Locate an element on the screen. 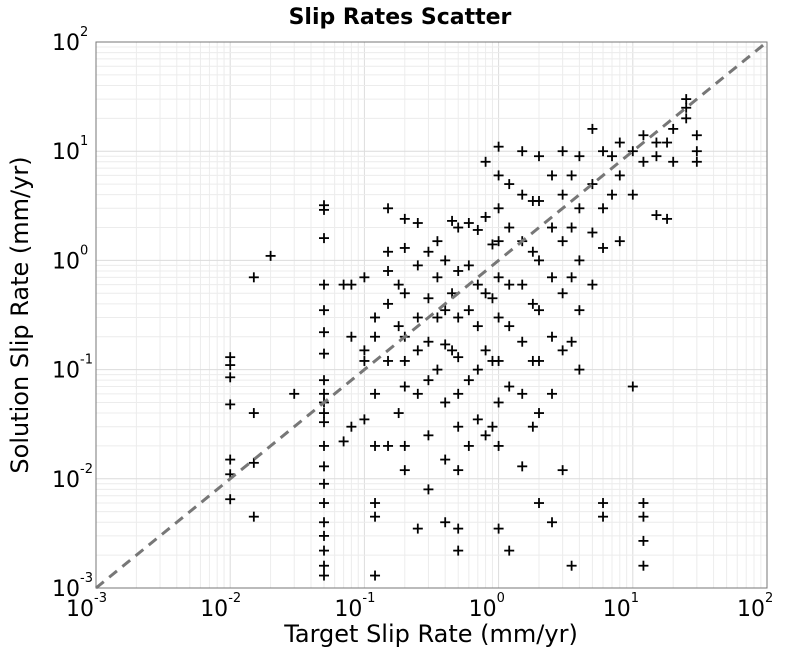 This screenshot has width=800, height=650. x-tick-labels: 10 -3 10 -2 10 -1 10 0 10 1 10 2 is located at coordinates (419, 606).